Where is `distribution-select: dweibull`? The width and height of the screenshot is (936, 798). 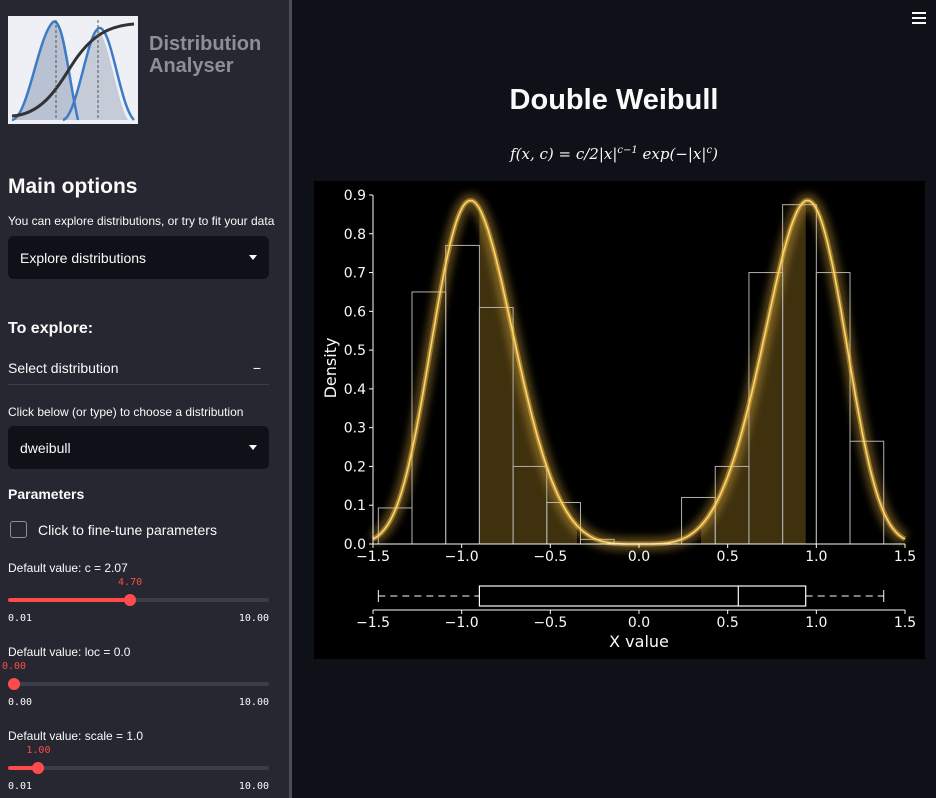 distribution-select: dweibull is located at coordinates (138, 447).